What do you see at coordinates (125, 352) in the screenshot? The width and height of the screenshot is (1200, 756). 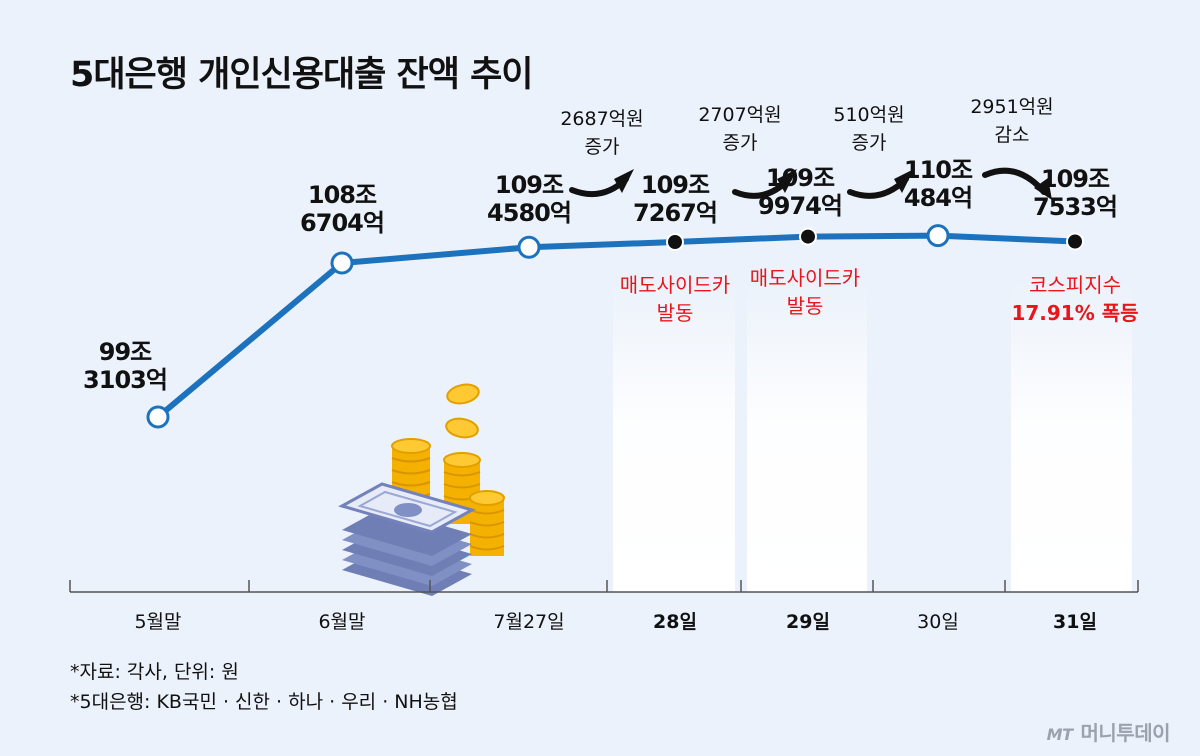 I see `data-label: 99조` at bounding box center [125, 352].